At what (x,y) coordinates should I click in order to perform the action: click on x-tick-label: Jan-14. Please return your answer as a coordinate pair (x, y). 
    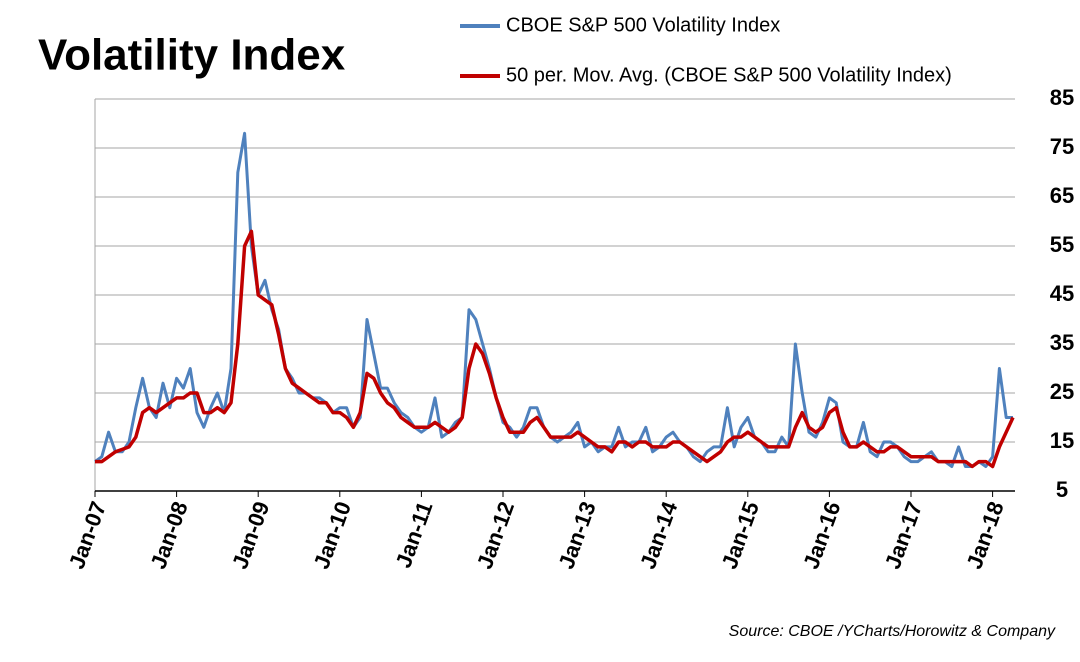
    Looking at the image, I should click on (659, 534).